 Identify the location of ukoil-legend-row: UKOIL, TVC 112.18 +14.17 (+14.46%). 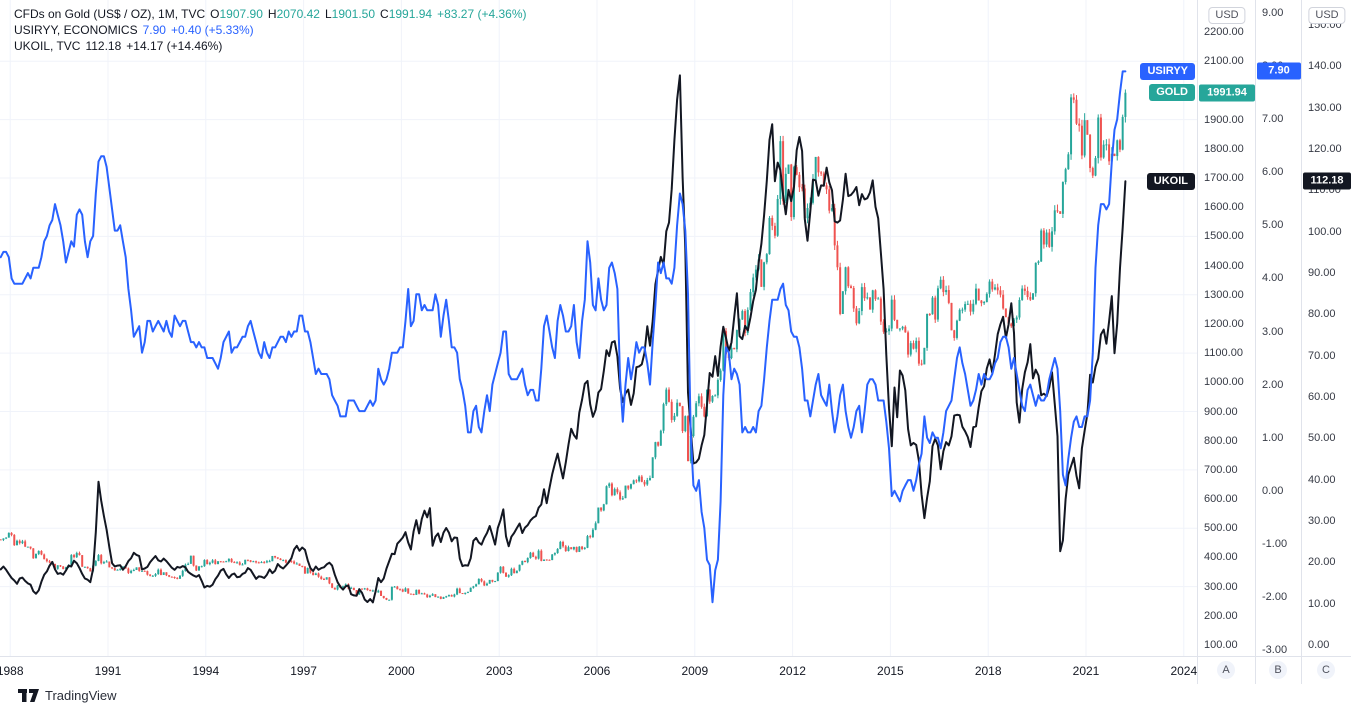
(273, 46).